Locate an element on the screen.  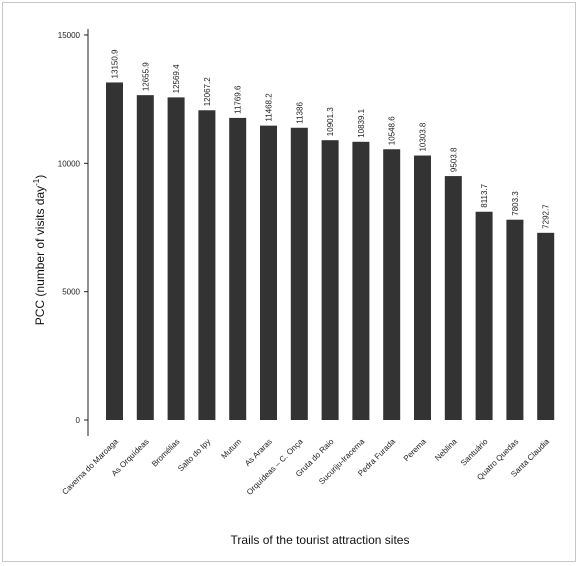
bar-value-label: 8113.7 is located at coordinates (484, 195).